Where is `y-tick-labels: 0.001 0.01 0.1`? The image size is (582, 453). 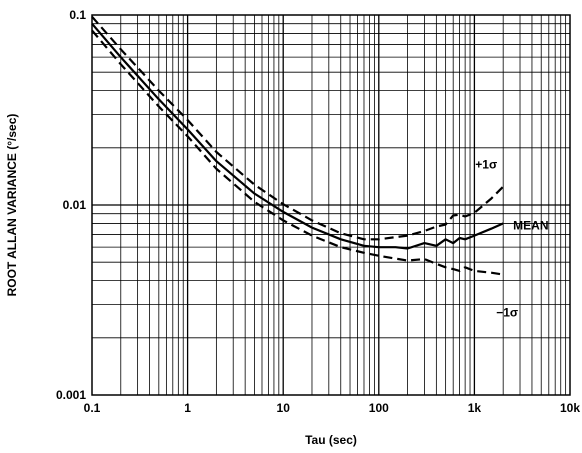
y-tick-labels: 0.001 0.01 0.1 is located at coordinates (71, 205).